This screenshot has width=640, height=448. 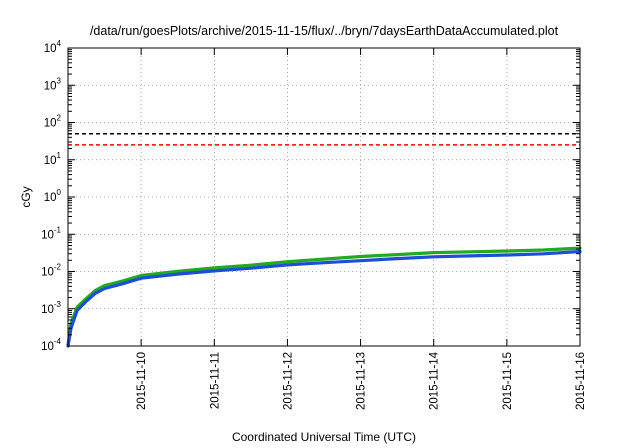 I want to click on threshold-lines, so click(x=324, y=139).